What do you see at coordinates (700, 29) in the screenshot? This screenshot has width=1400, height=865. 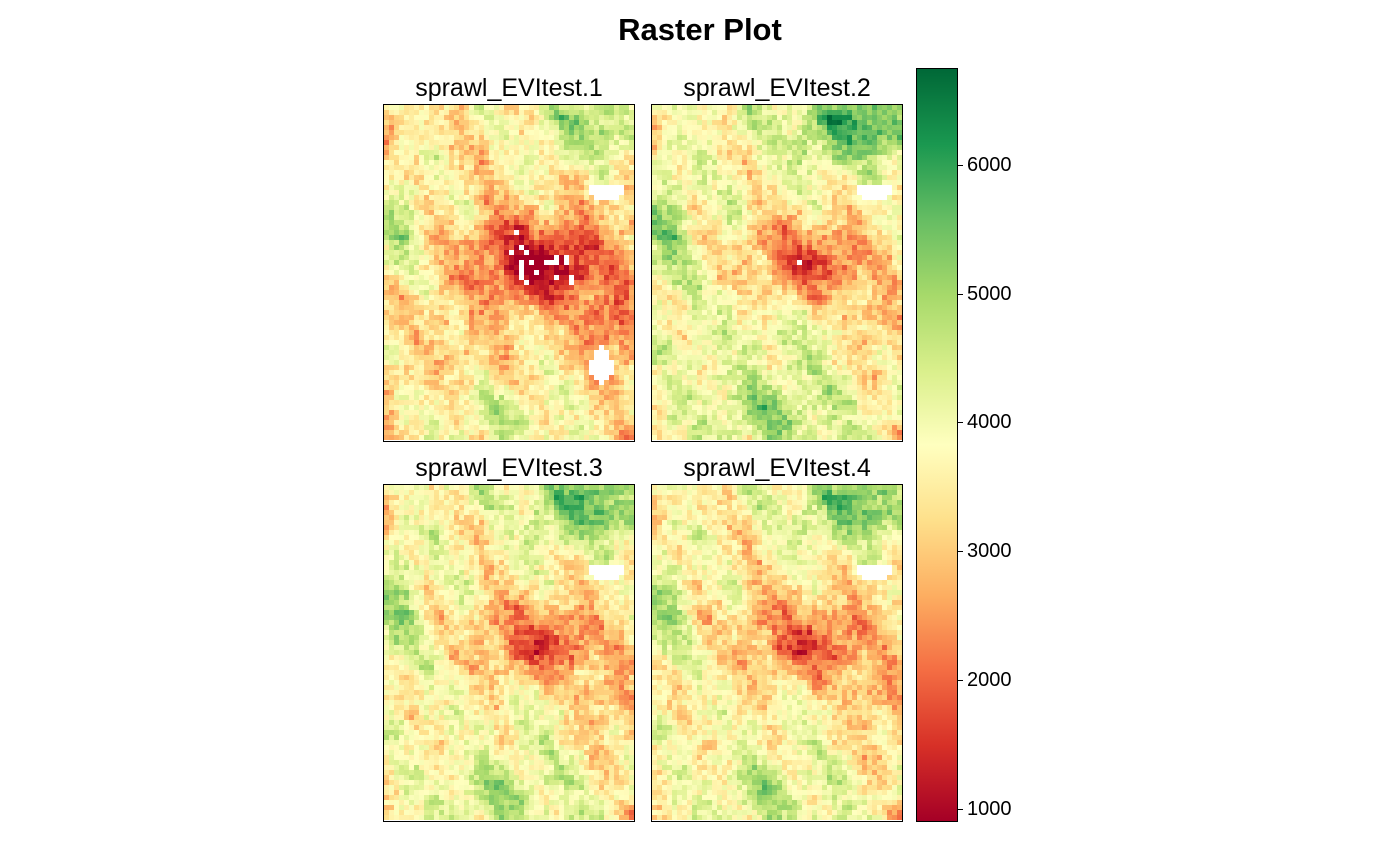 I see `chart-title: Raster Plot` at bounding box center [700, 29].